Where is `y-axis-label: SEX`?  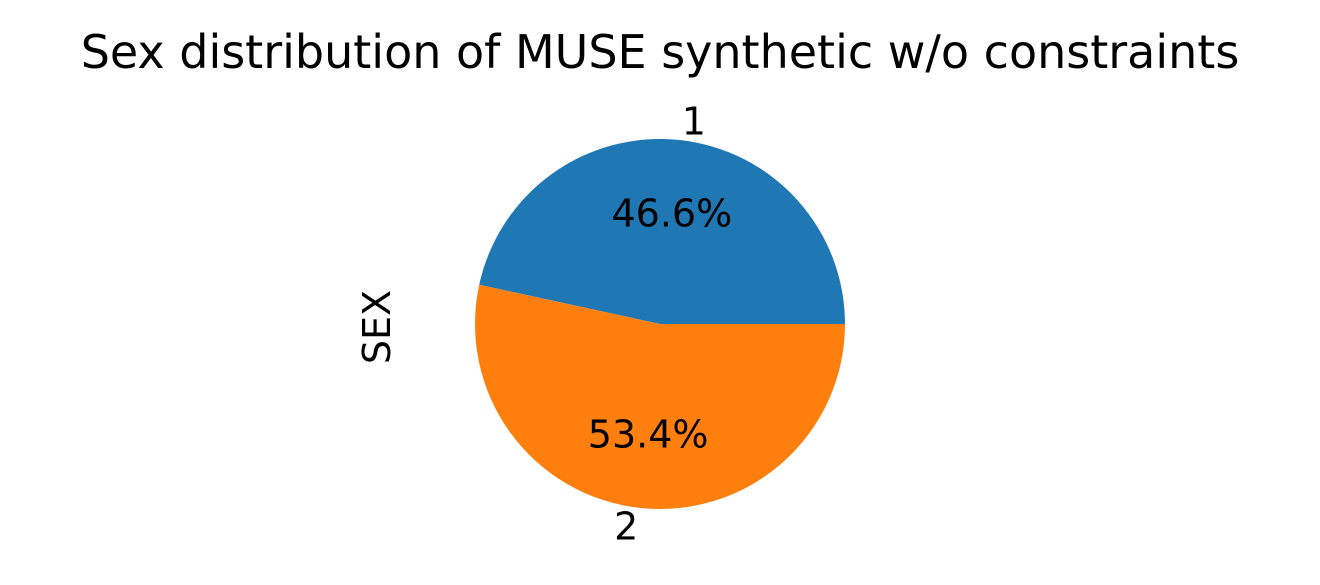 y-axis-label: SEX is located at coordinates (377, 327).